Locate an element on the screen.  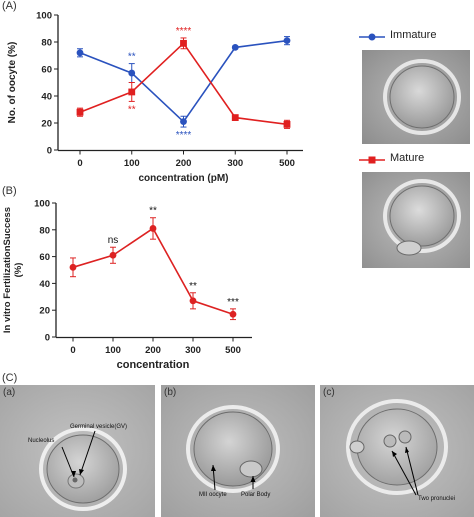
panel-label-b: (B) is located at coordinates (9, 191).